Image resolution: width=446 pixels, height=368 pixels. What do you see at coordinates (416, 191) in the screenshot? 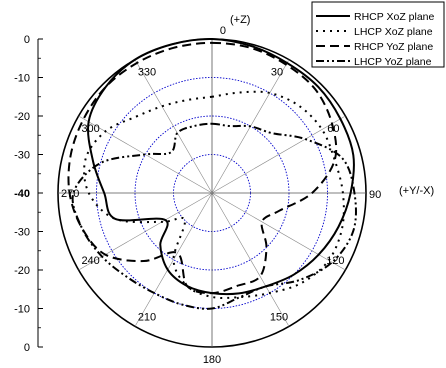
I see `angle-label-90-right-unit: (+Y/-X)` at bounding box center [416, 191].